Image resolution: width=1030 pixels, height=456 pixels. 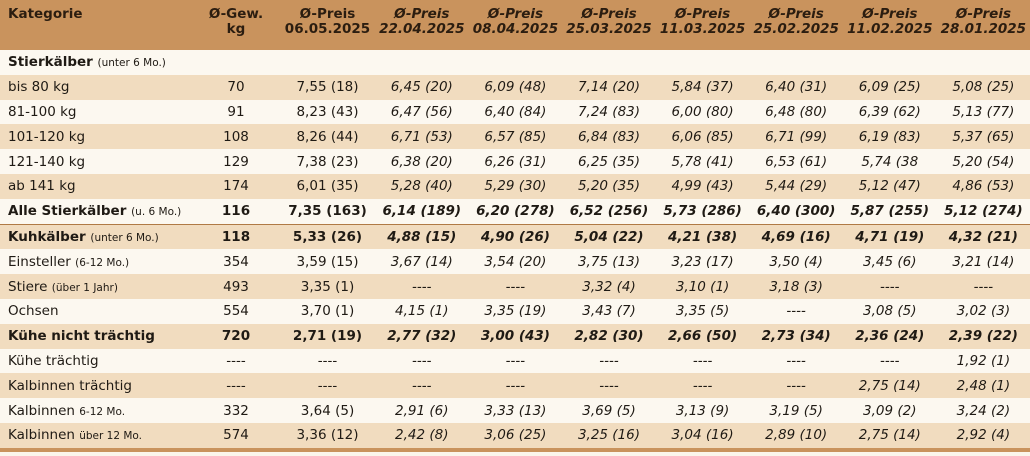 I want to click on row-price-history: 3,13 (9), so click(x=702, y=410).